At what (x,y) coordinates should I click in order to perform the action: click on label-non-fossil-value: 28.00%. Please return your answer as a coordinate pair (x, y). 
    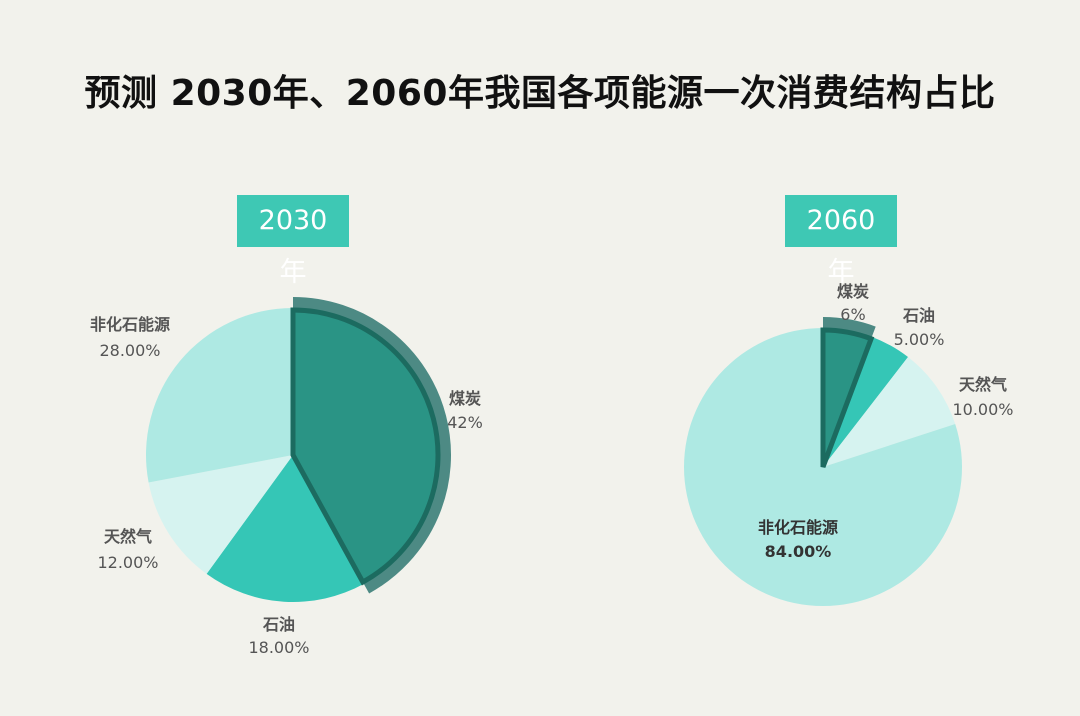
    Looking at the image, I should click on (129, 350).